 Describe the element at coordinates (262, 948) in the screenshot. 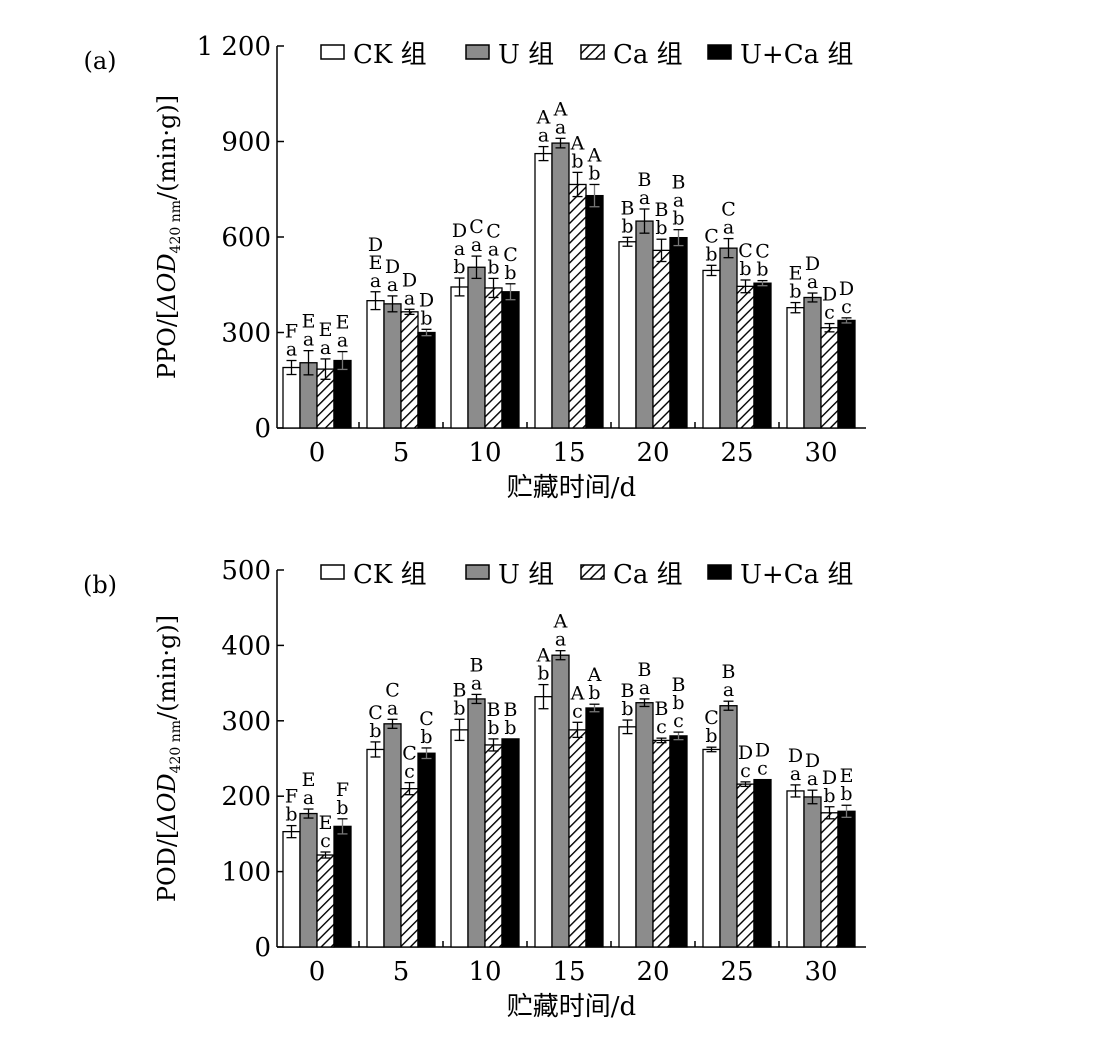

I see `y-tick-label: 0` at that location.